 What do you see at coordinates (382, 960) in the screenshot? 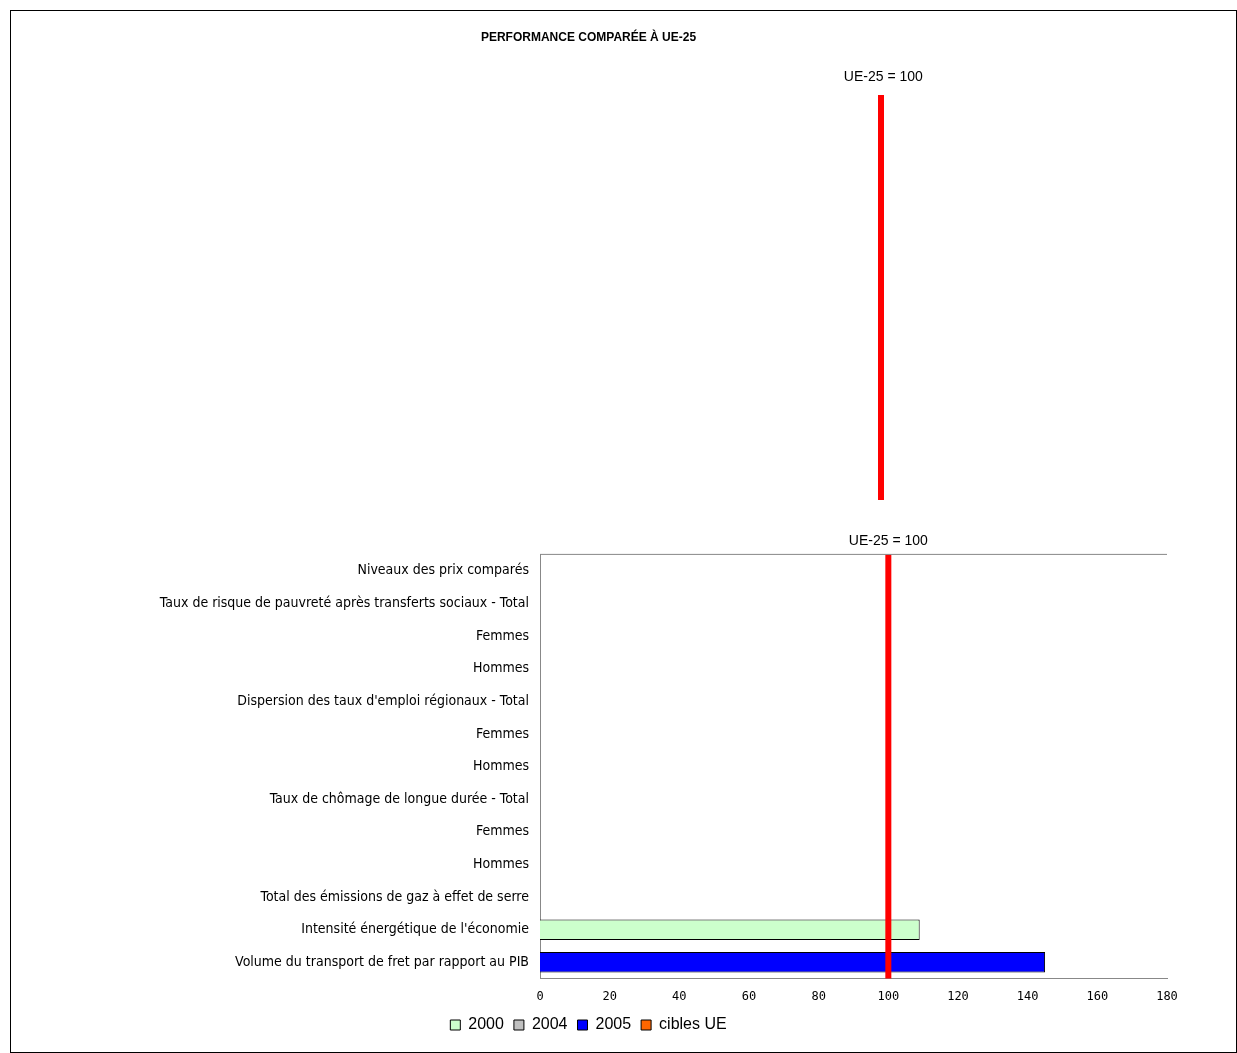
I see `y-tick-label: Volume du transport de fret par rapport au PIB` at bounding box center [382, 960].